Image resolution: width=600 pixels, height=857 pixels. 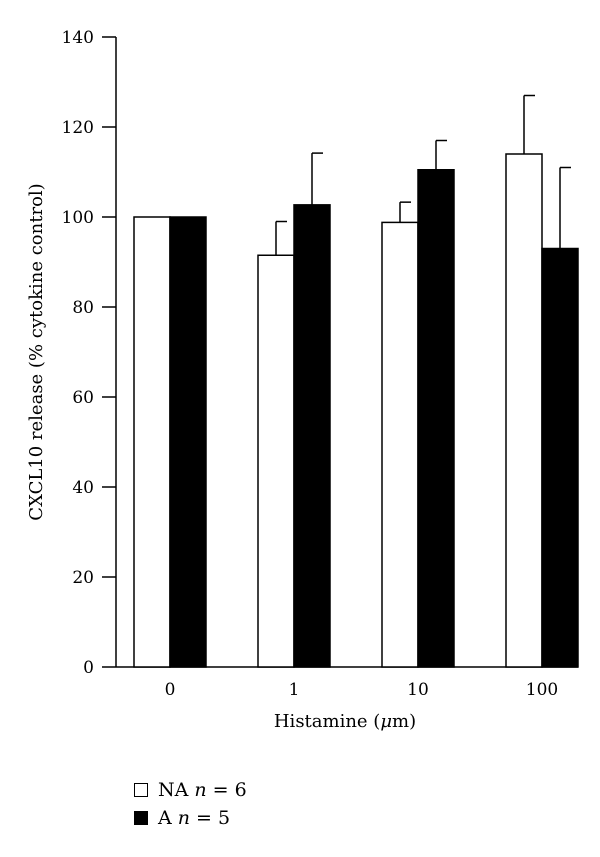 I want to click on y-tick-label: 20, so click(x=83, y=578).